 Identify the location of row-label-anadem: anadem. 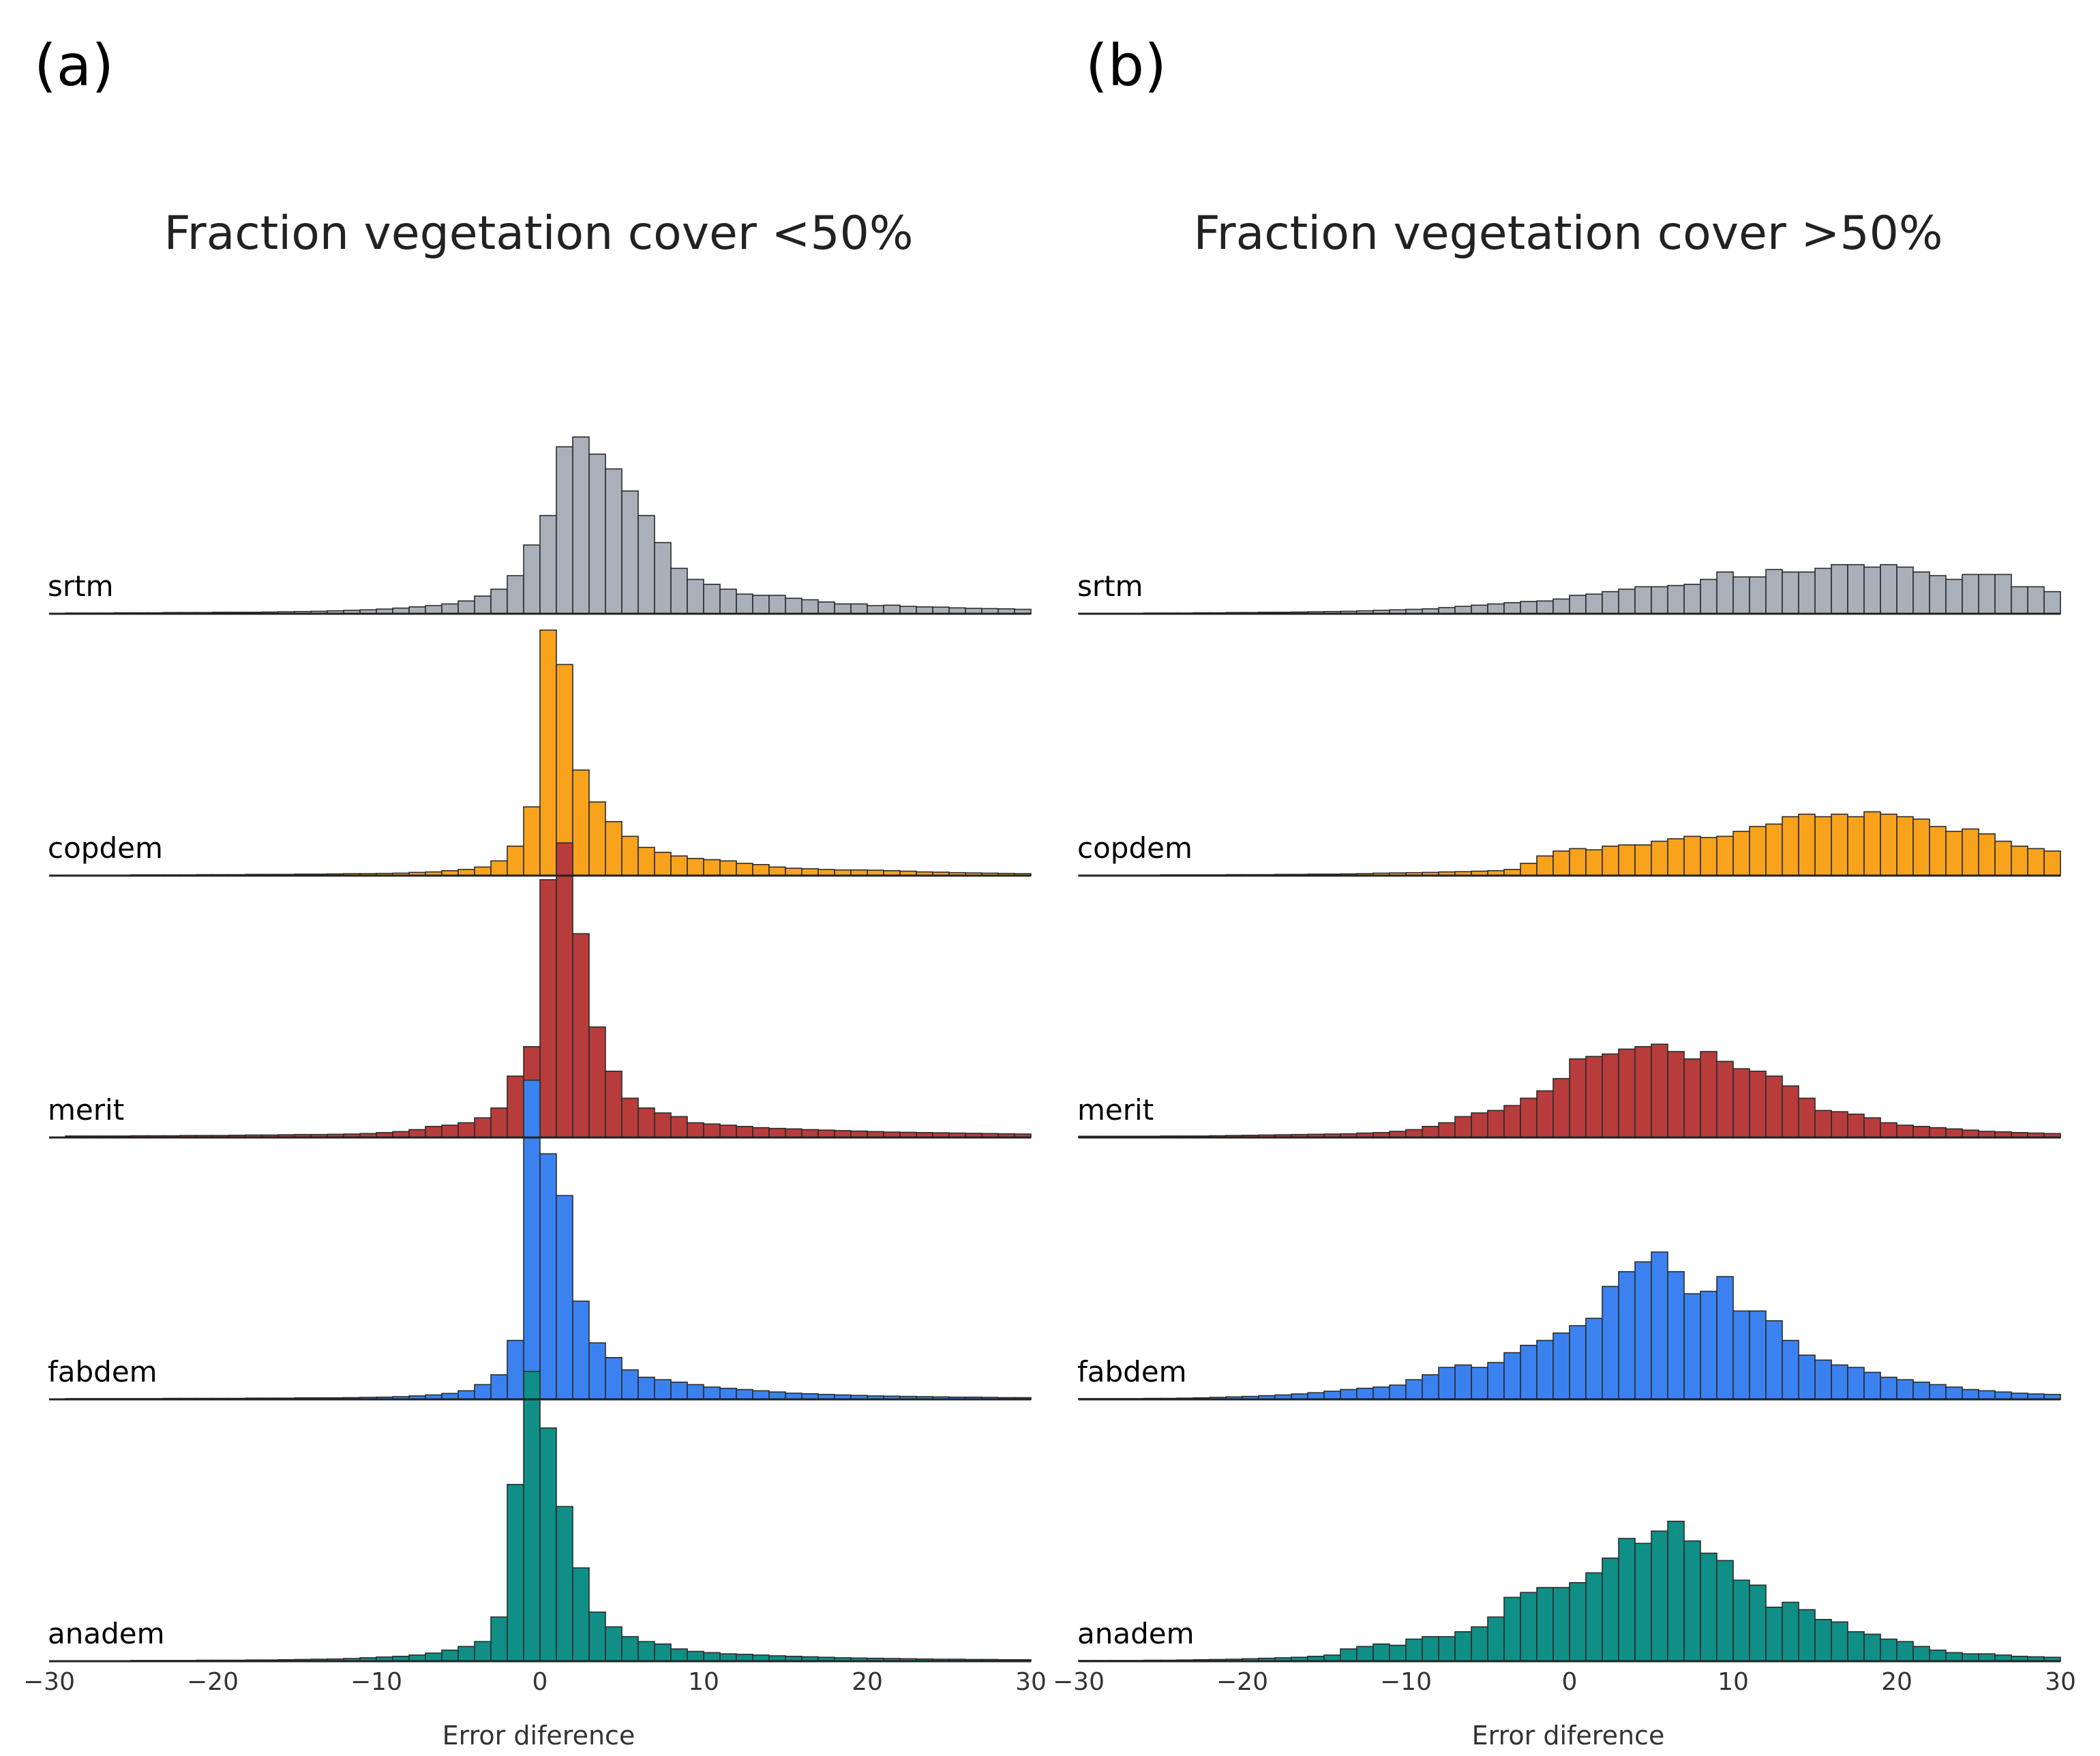
(106, 1633).